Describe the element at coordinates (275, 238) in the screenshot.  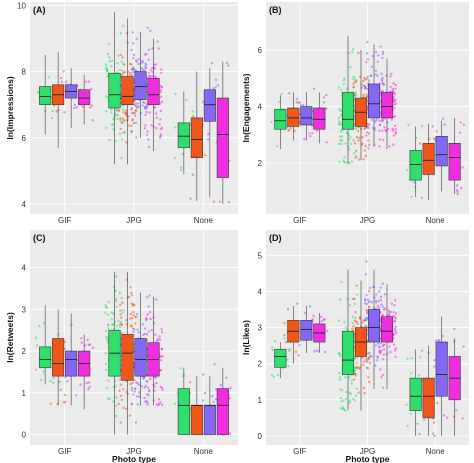
I see `panel-tag: (D)` at that location.